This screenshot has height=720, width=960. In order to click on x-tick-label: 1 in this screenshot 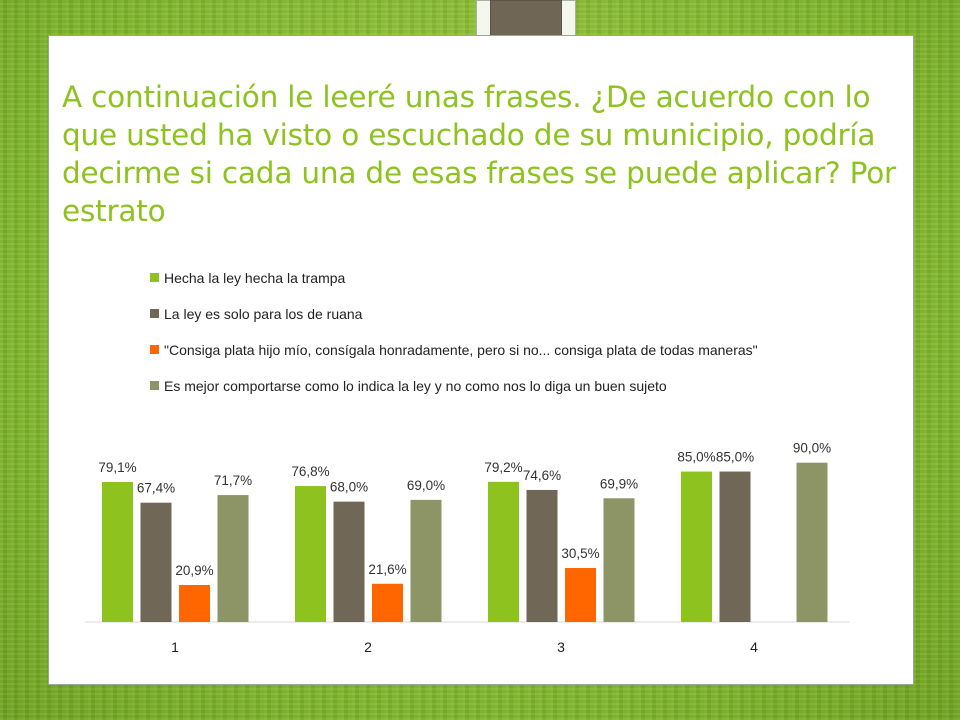, I will do `click(175, 647)`.